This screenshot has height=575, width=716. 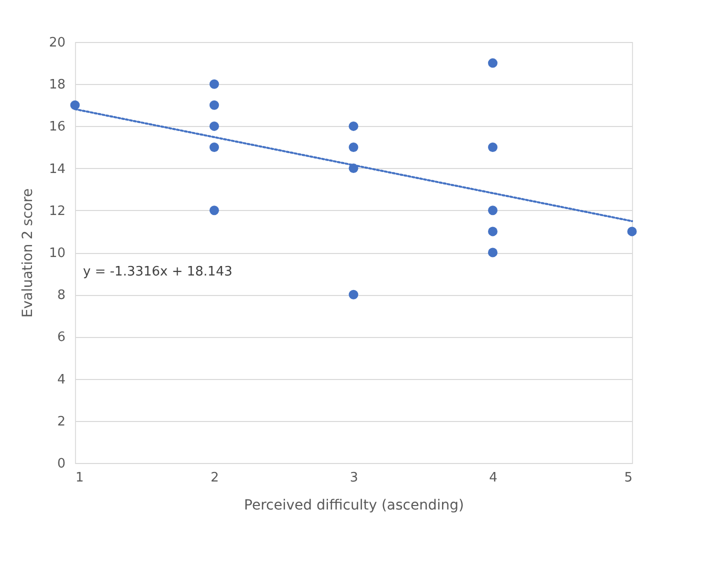 What do you see at coordinates (214, 478) in the screenshot?
I see `x-tick-label: 2` at bounding box center [214, 478].